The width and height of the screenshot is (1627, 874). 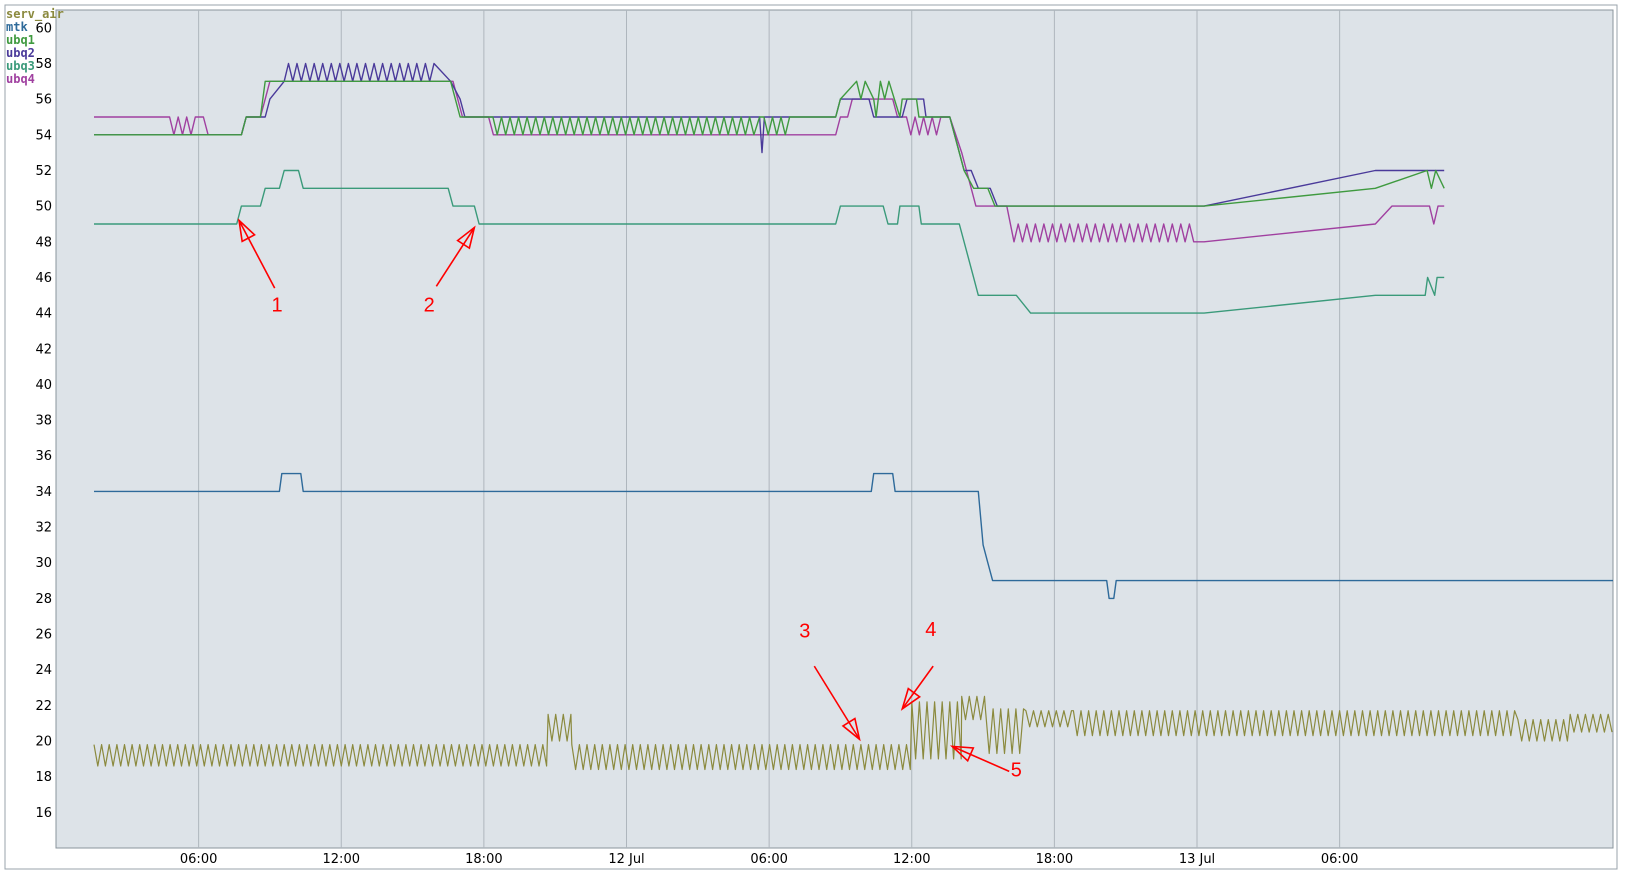 What do you see at coordinates (43, 207) in the screenshot?
I see `y-tick-label: 50` at bounding box center [43, 207].